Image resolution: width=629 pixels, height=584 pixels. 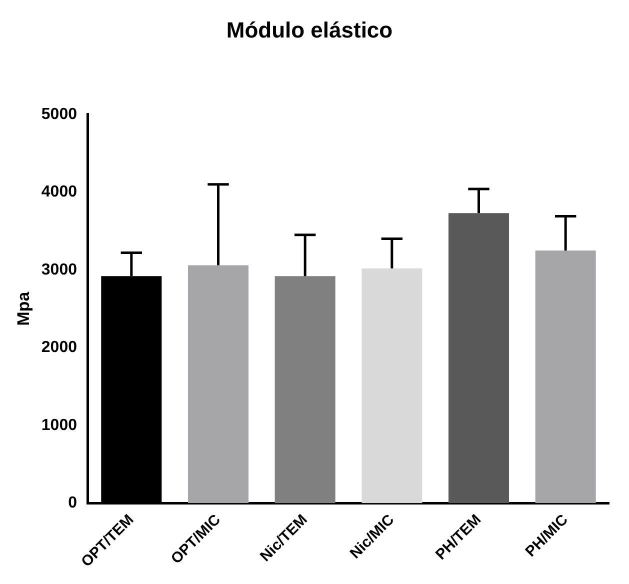 What do you see at coordinates (23, 308) in the screenshot?
I see `y-axis-title: Mpa` at bounding box center [23, 308].